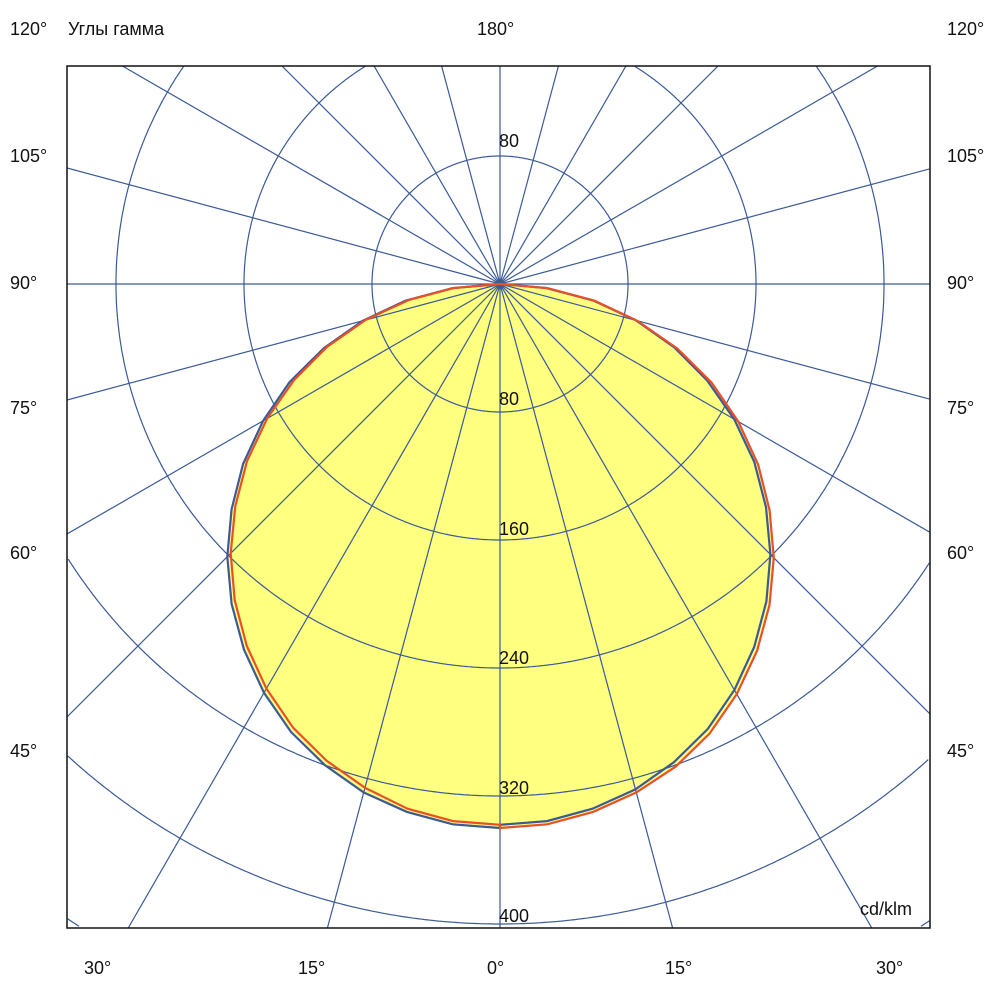 The width and height of the screenshot is (1000, 1000). Describe the element at coordinates (23, 283) in the screenshot. I see `left-angle-label: 90°` at that location.